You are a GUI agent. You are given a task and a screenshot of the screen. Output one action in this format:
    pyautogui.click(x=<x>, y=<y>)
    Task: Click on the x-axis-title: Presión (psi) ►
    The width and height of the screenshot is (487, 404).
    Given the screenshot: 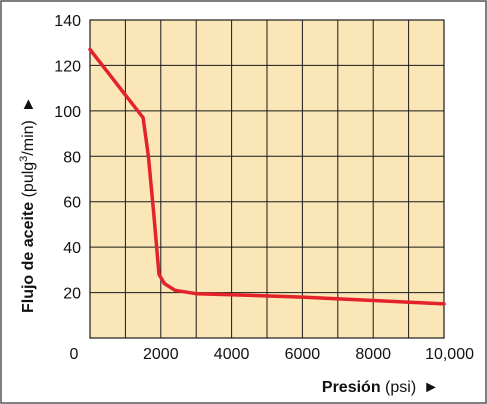 What is the action you would take?
    pyautogui.click(x=380, y=387)
    